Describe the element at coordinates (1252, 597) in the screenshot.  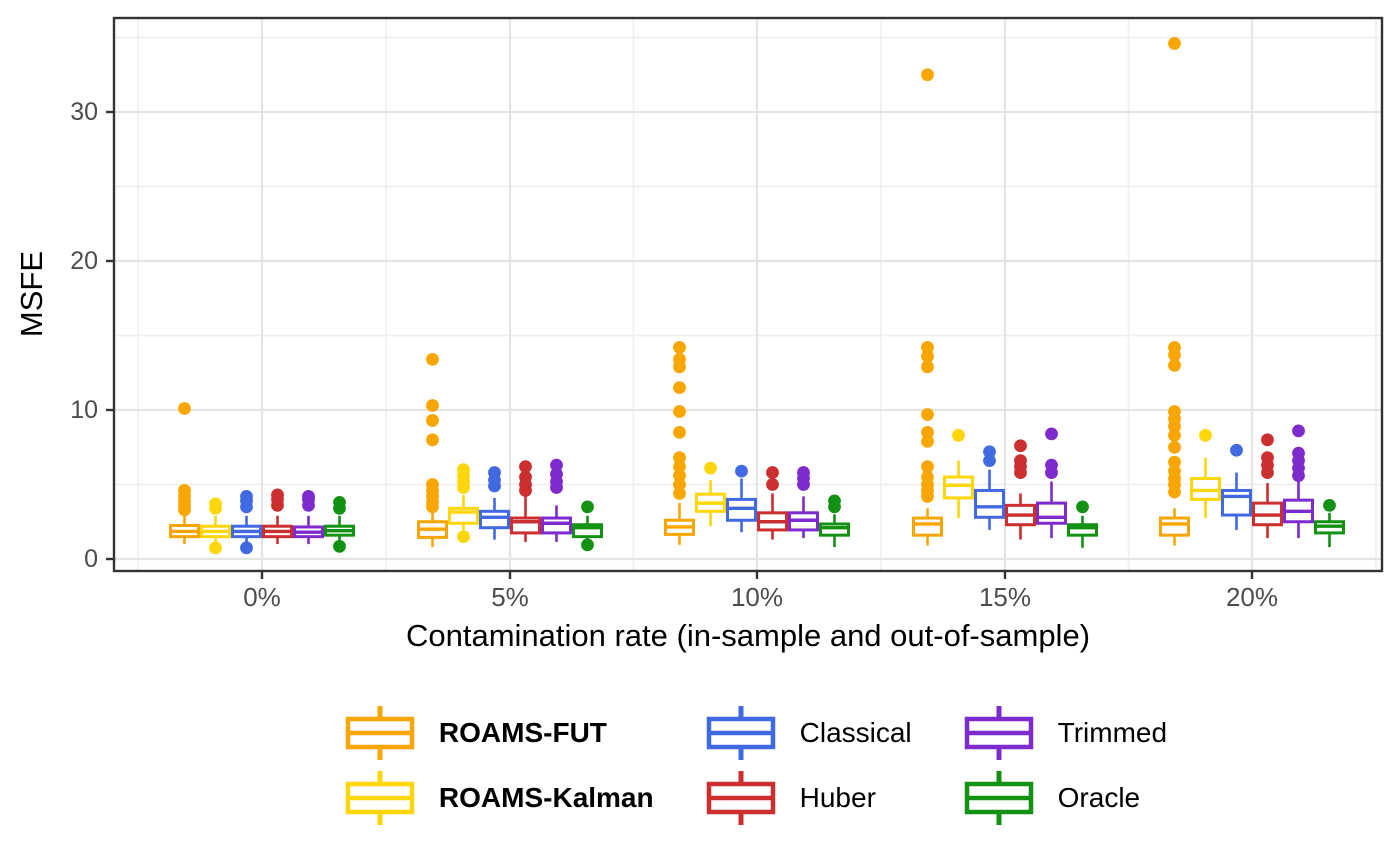
I see `x-tick-label: 20%` at that location.